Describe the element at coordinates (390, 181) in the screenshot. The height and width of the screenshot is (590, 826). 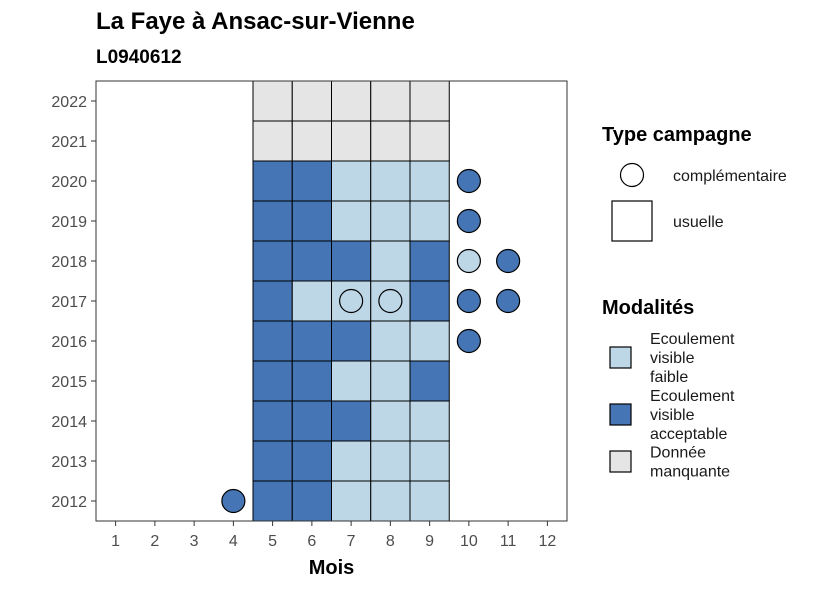
I see `tile-2020-m8` at that location.